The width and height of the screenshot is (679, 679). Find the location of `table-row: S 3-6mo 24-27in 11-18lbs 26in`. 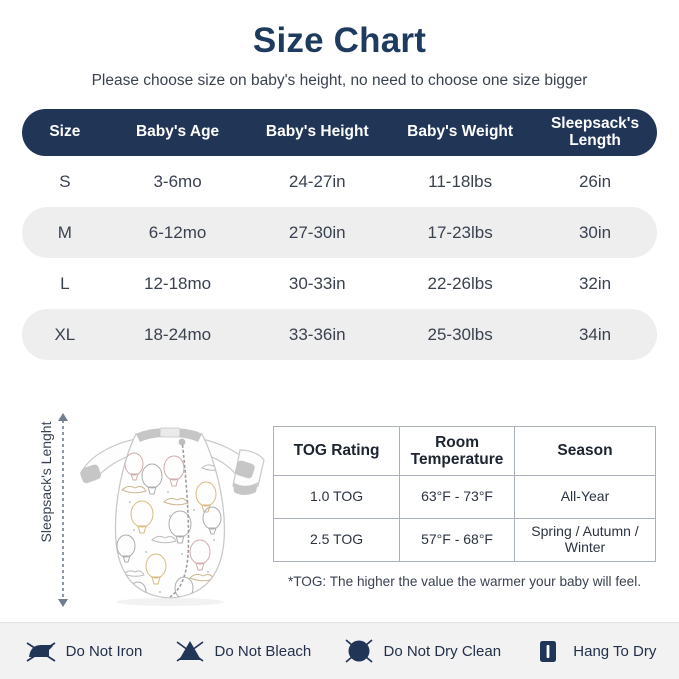

table-row: S 3-6mo 24-27in 11-18lbs 26in is located at coordinates (339, 181).